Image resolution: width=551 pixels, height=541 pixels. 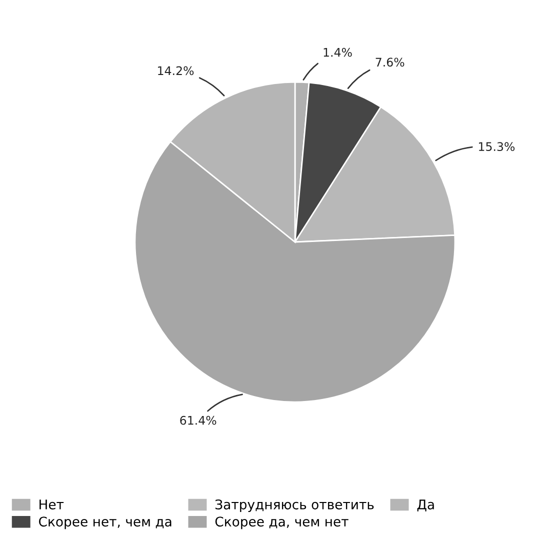 What do you see at coordinates (176, 71) in the screenshot?
I see `data-label: 14.2%` at bounding box center [176, 71].